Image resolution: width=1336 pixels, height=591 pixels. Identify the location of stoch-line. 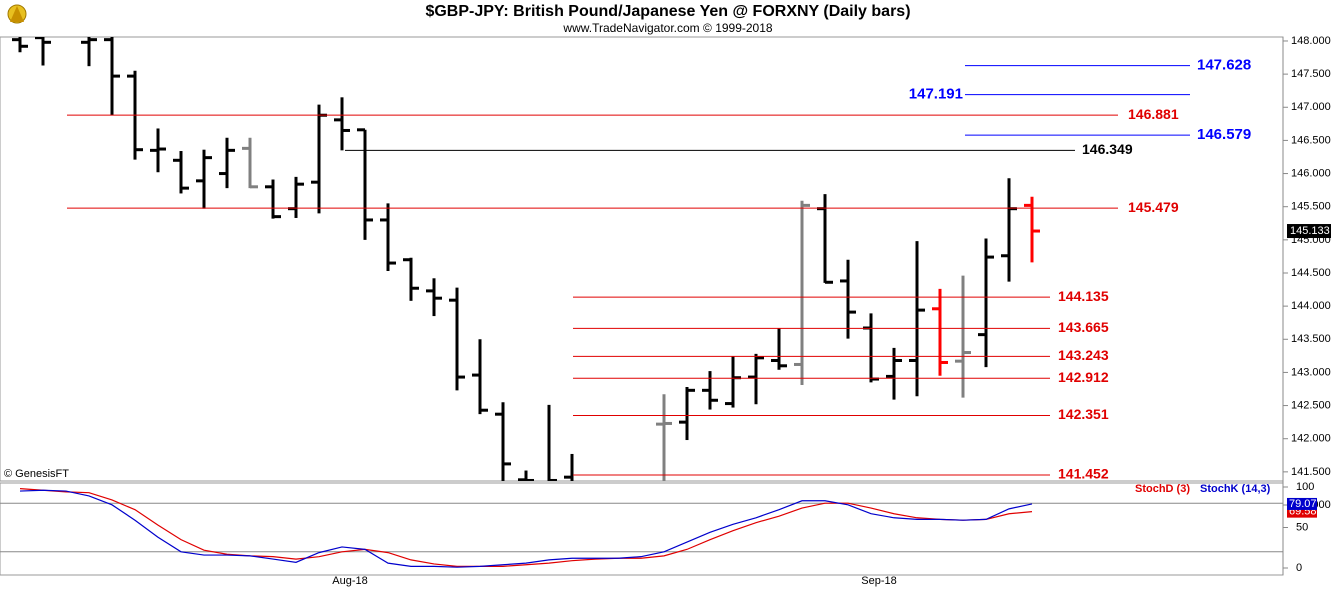
(526, 528).